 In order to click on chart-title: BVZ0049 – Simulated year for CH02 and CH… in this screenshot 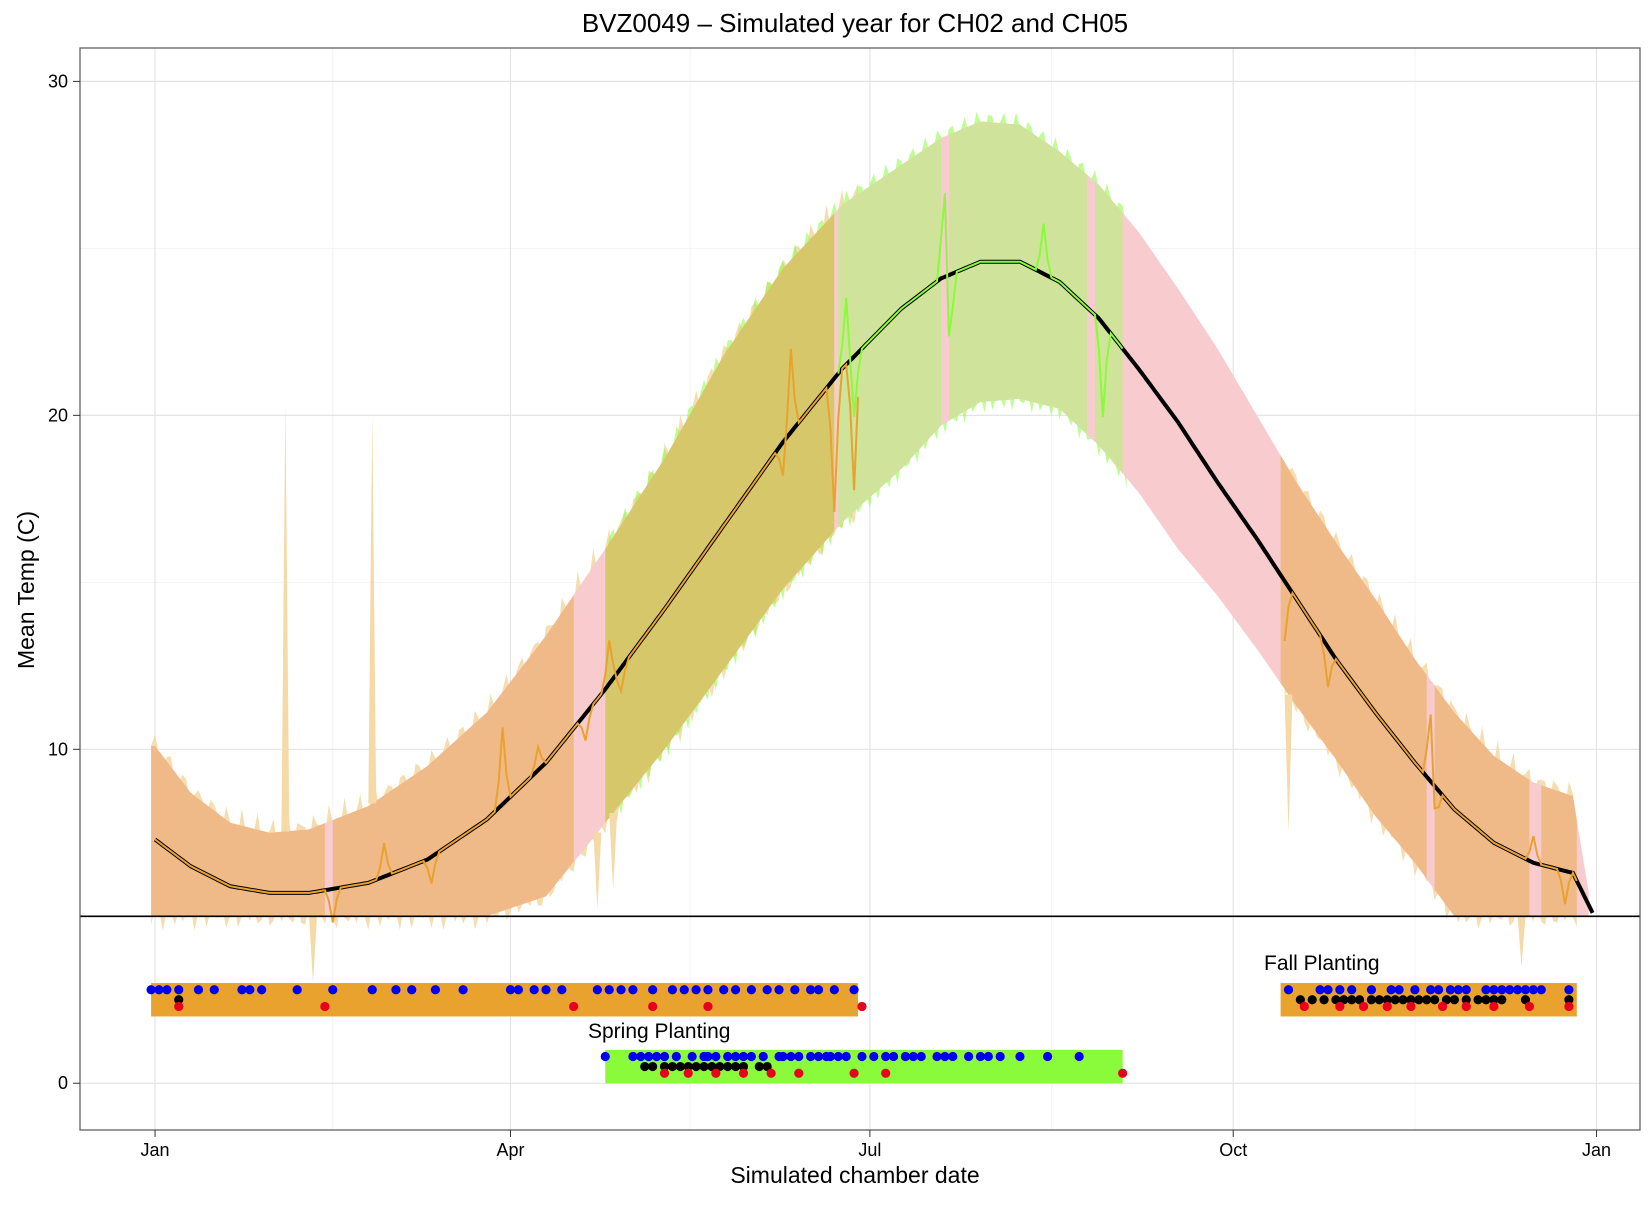, I will do `click(855, 23)`.